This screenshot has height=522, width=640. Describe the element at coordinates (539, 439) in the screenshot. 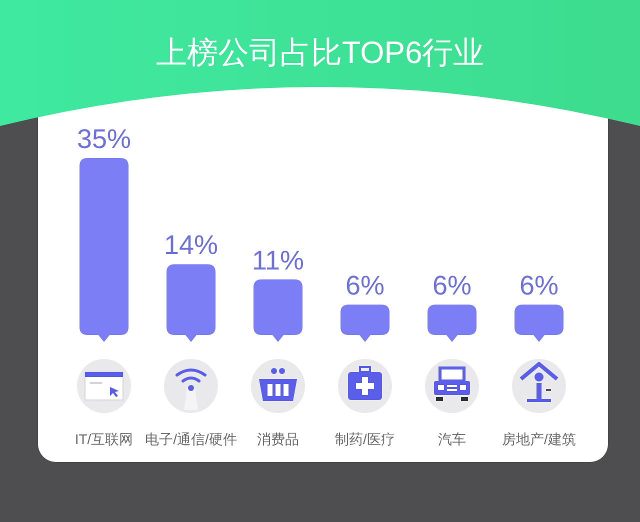

I see `x-tick-label: 房地产/建筑` at that location.